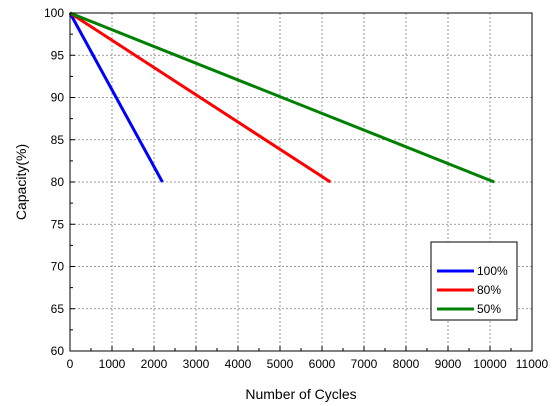  What do you see at coordinates (58, 267) in the screenshot?
I see `y-tick-label: 70` at bounding box center [58, 267].